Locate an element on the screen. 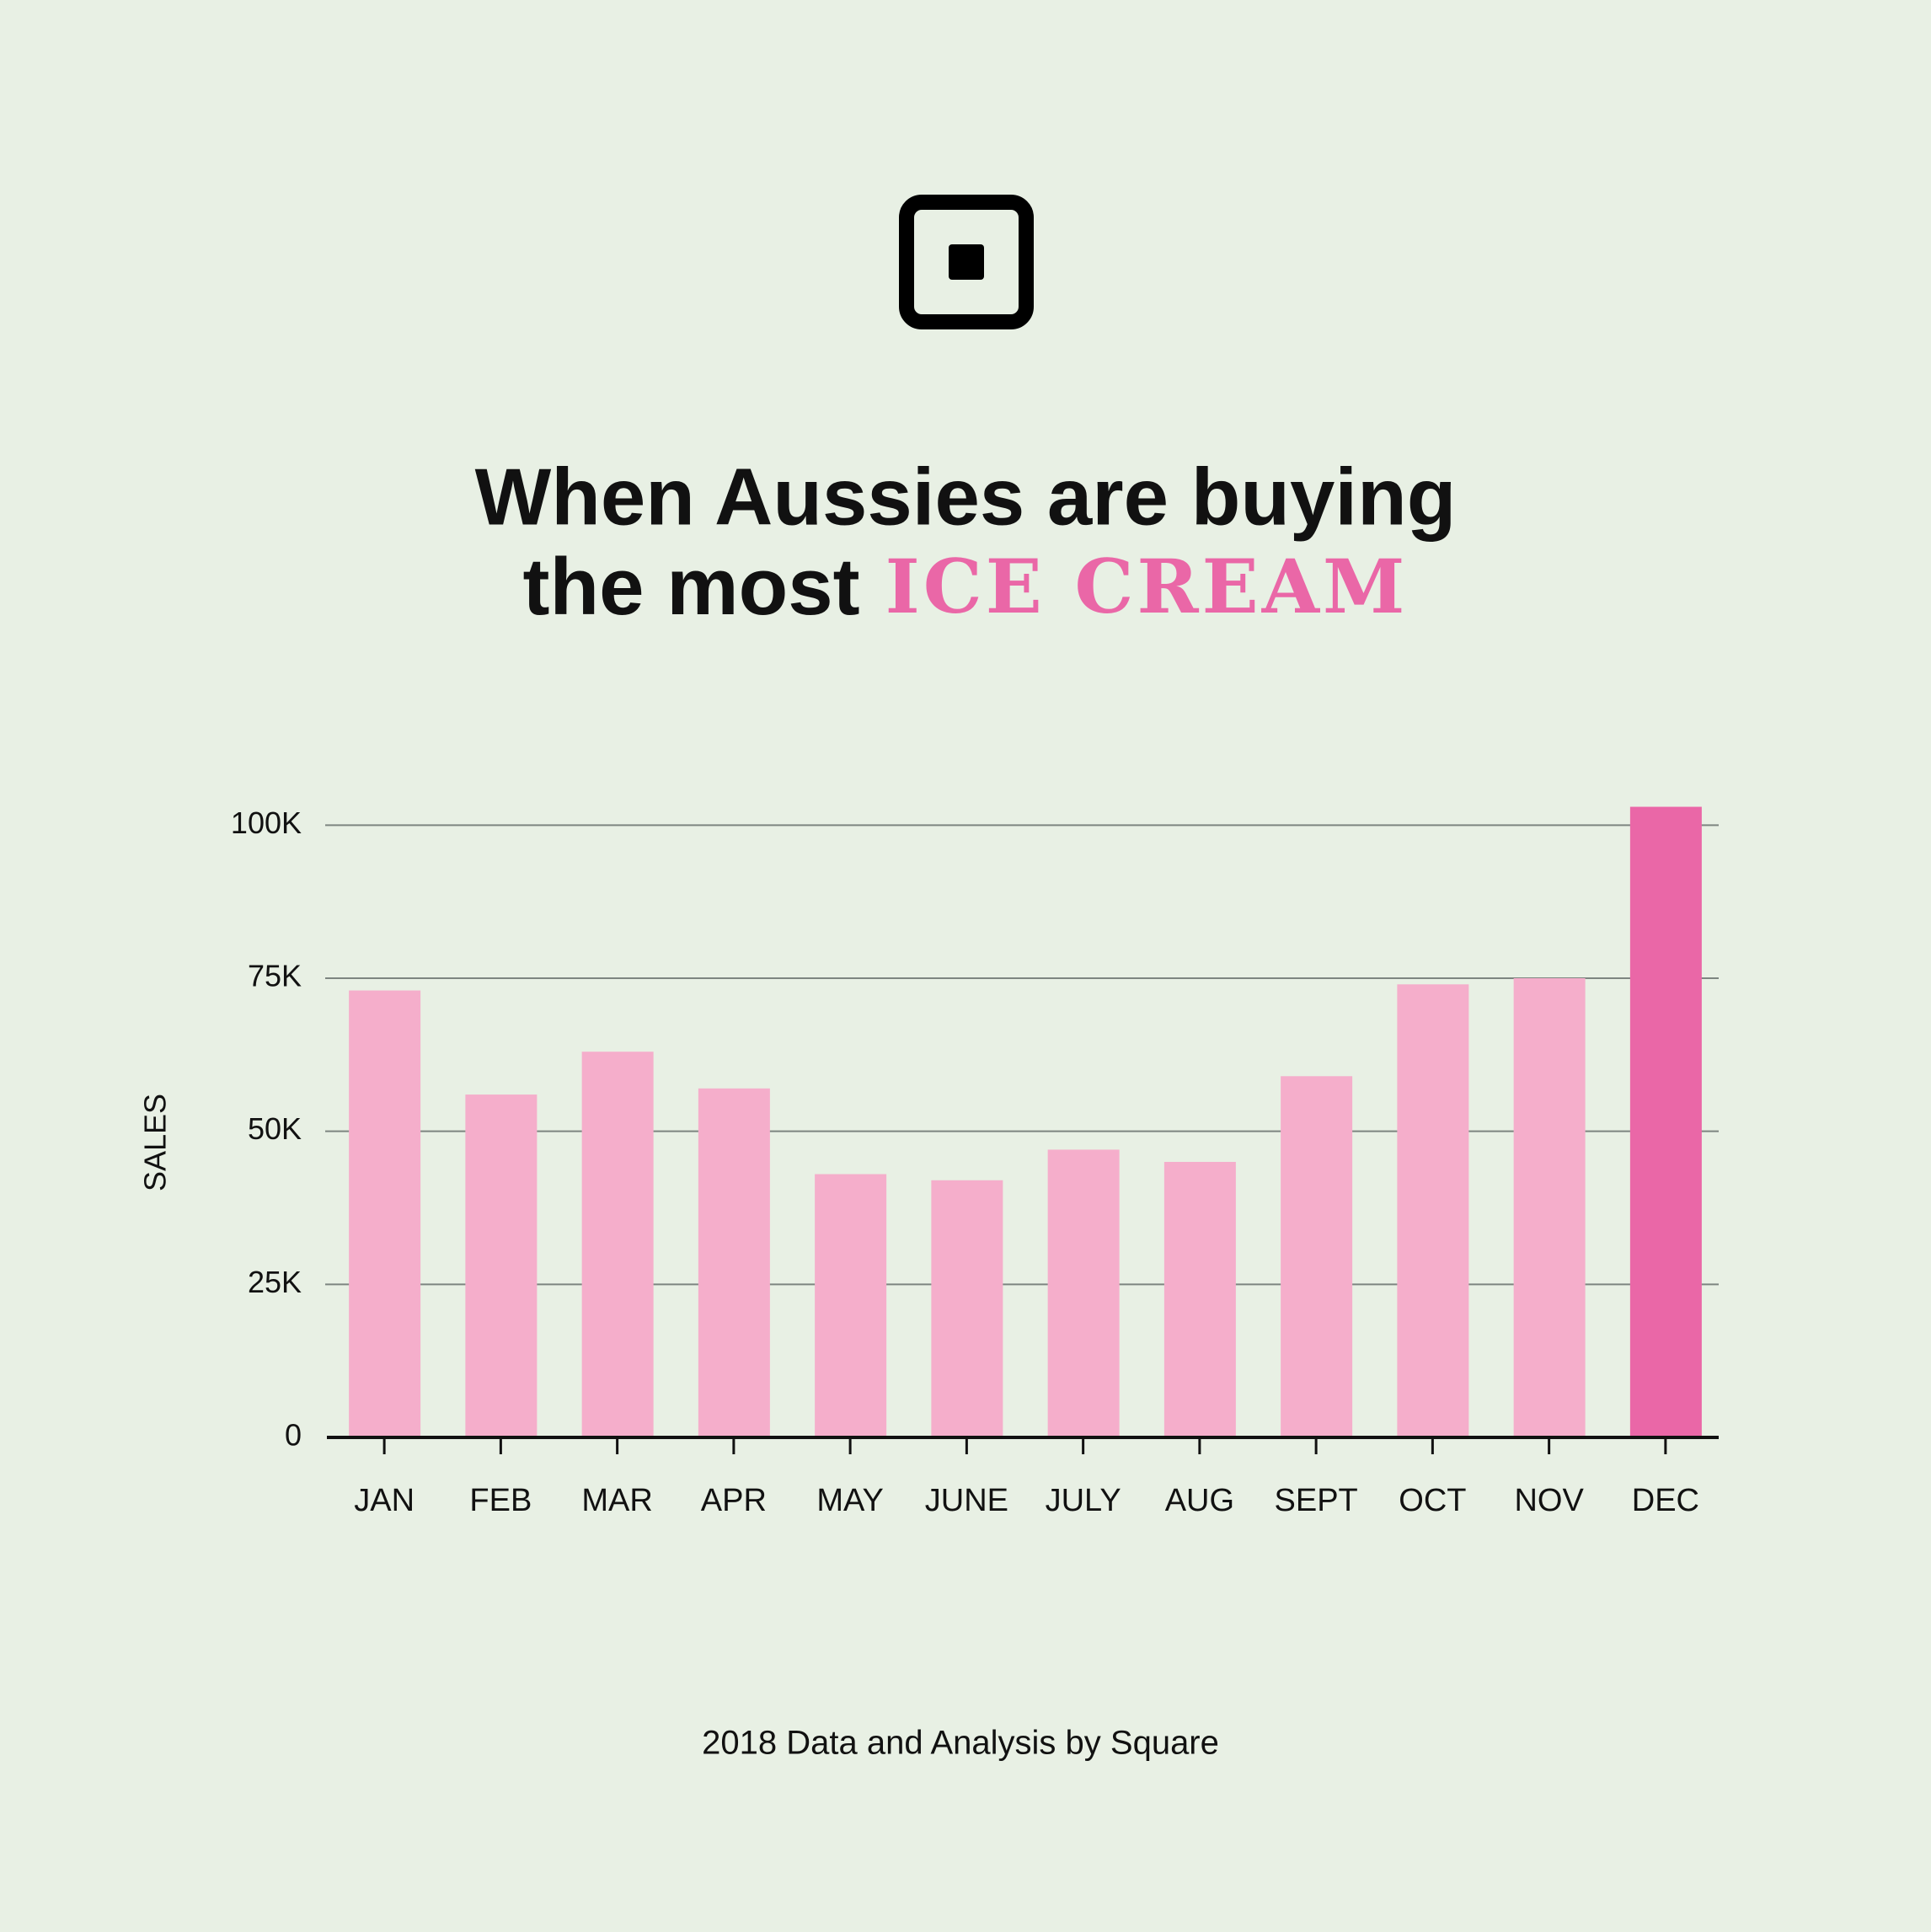  logo-inner is located at coordinates (967, 262).